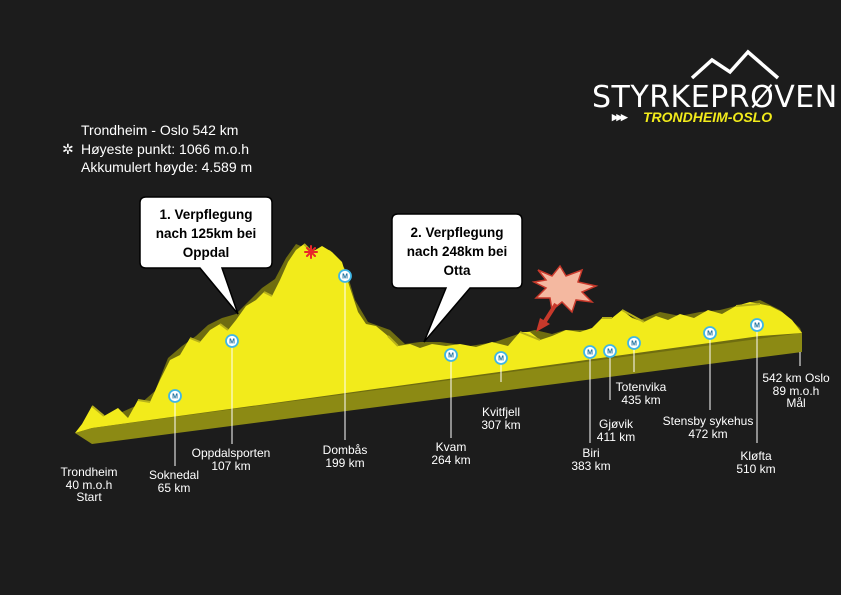 This screenshot has height=595, width=841. I want to click on route-text: Trondheim - Oslo 542 km, so click(160, 130).